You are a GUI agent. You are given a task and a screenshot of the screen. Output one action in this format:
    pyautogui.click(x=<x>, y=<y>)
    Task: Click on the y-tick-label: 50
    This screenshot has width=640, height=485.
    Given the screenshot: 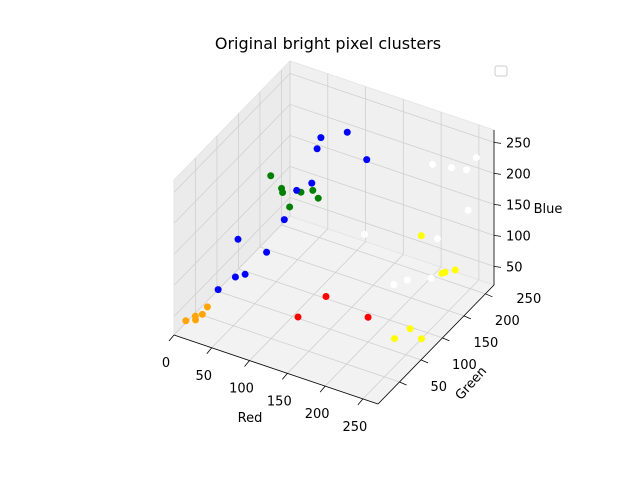 What is the action you would take?
    pyautogui.click(x=438, y=387)
    